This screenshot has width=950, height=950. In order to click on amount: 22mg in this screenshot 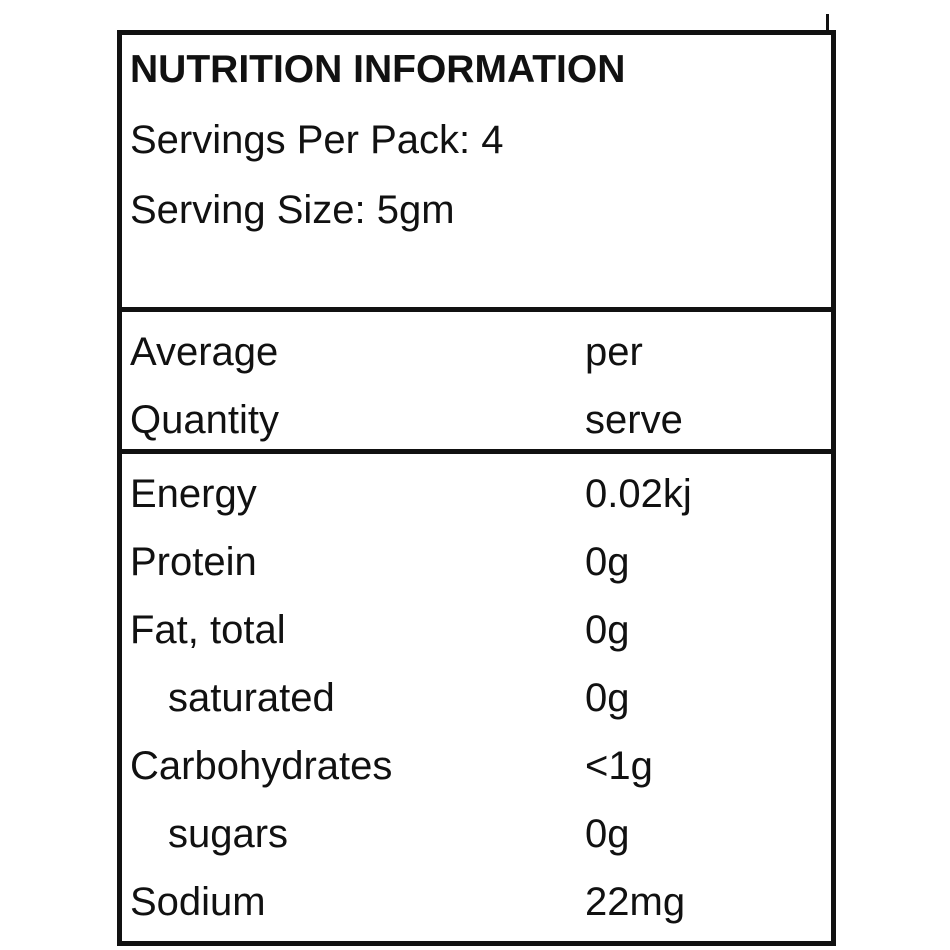, I will do `click(635, 902)`.